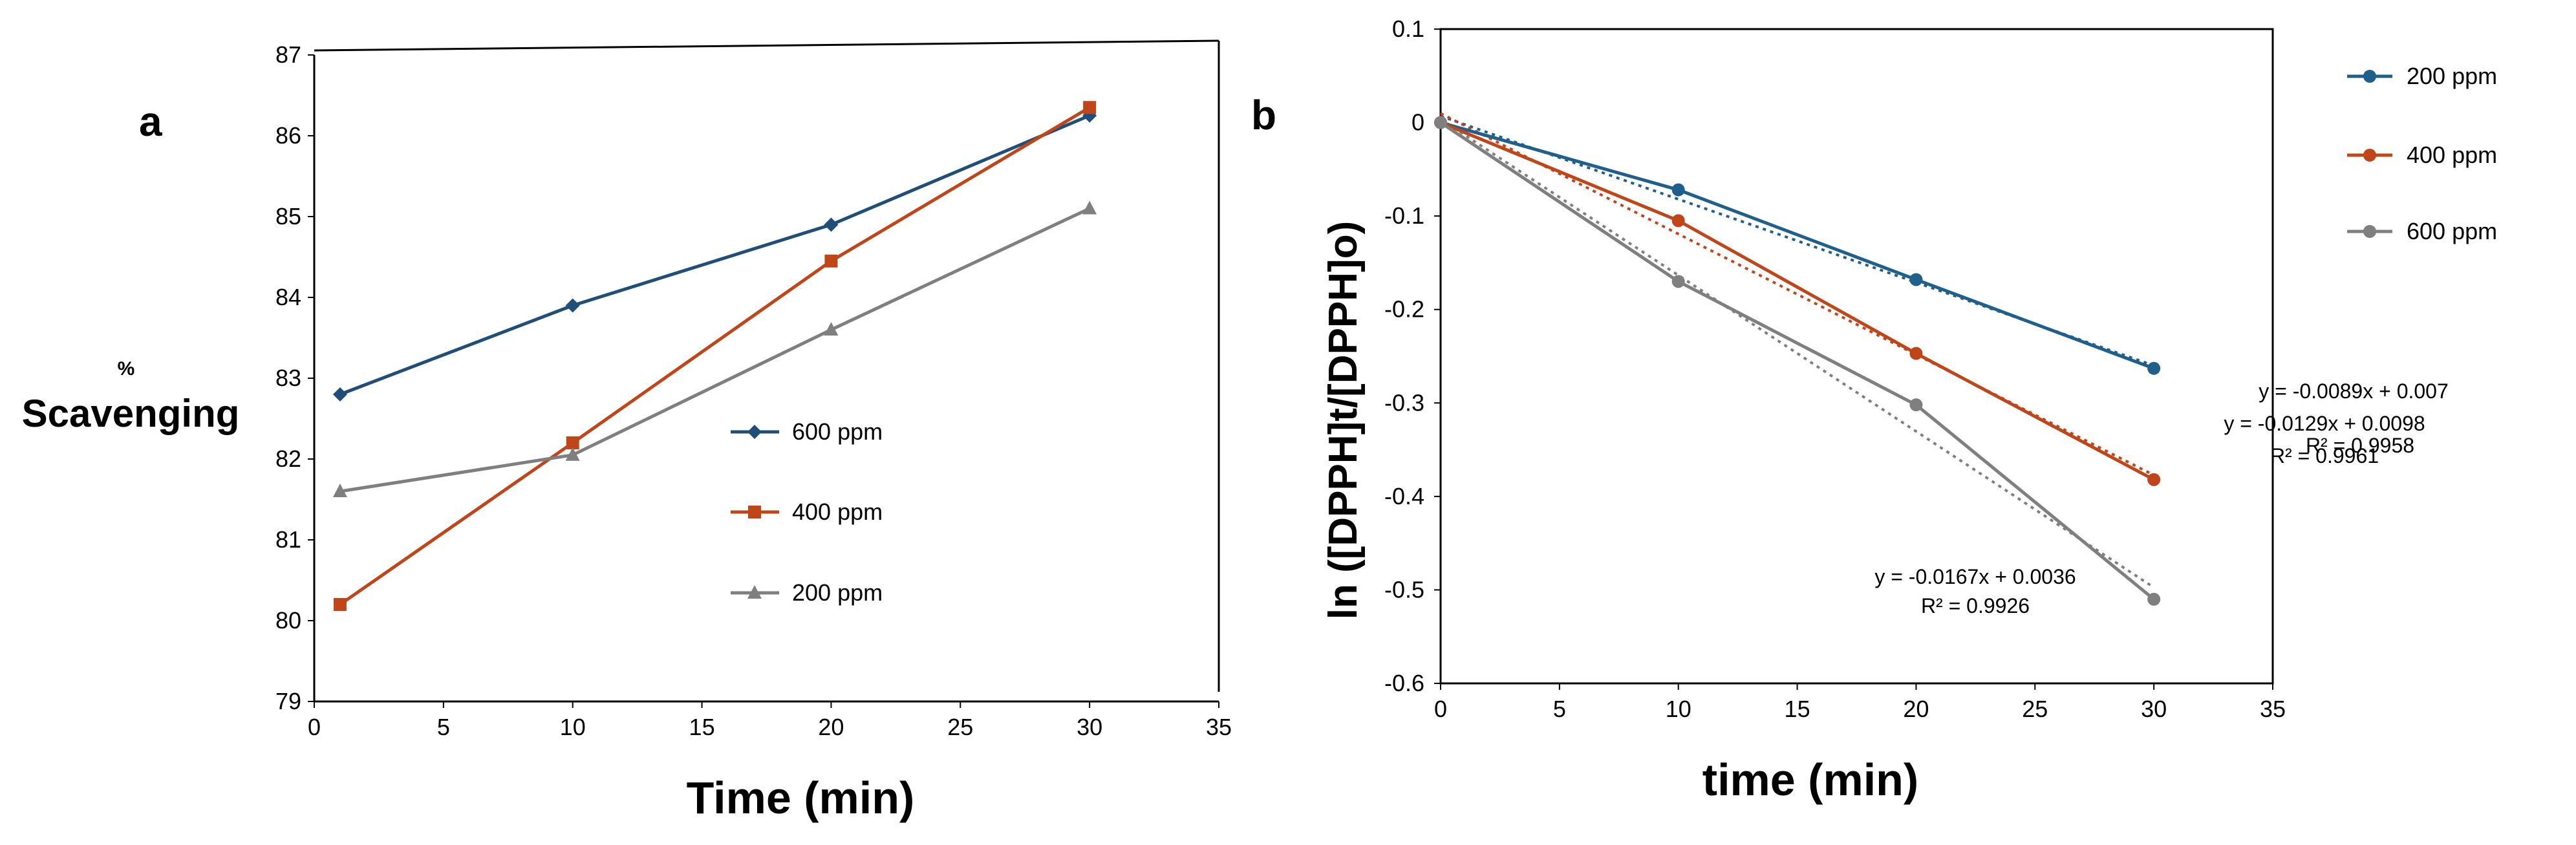 The width and height of the screenshot is (2576, 845). What do you see at coordinates (1263, 115) in the screenshot?
I see `panel-b-label: b` at bounding box center [1263, 115].